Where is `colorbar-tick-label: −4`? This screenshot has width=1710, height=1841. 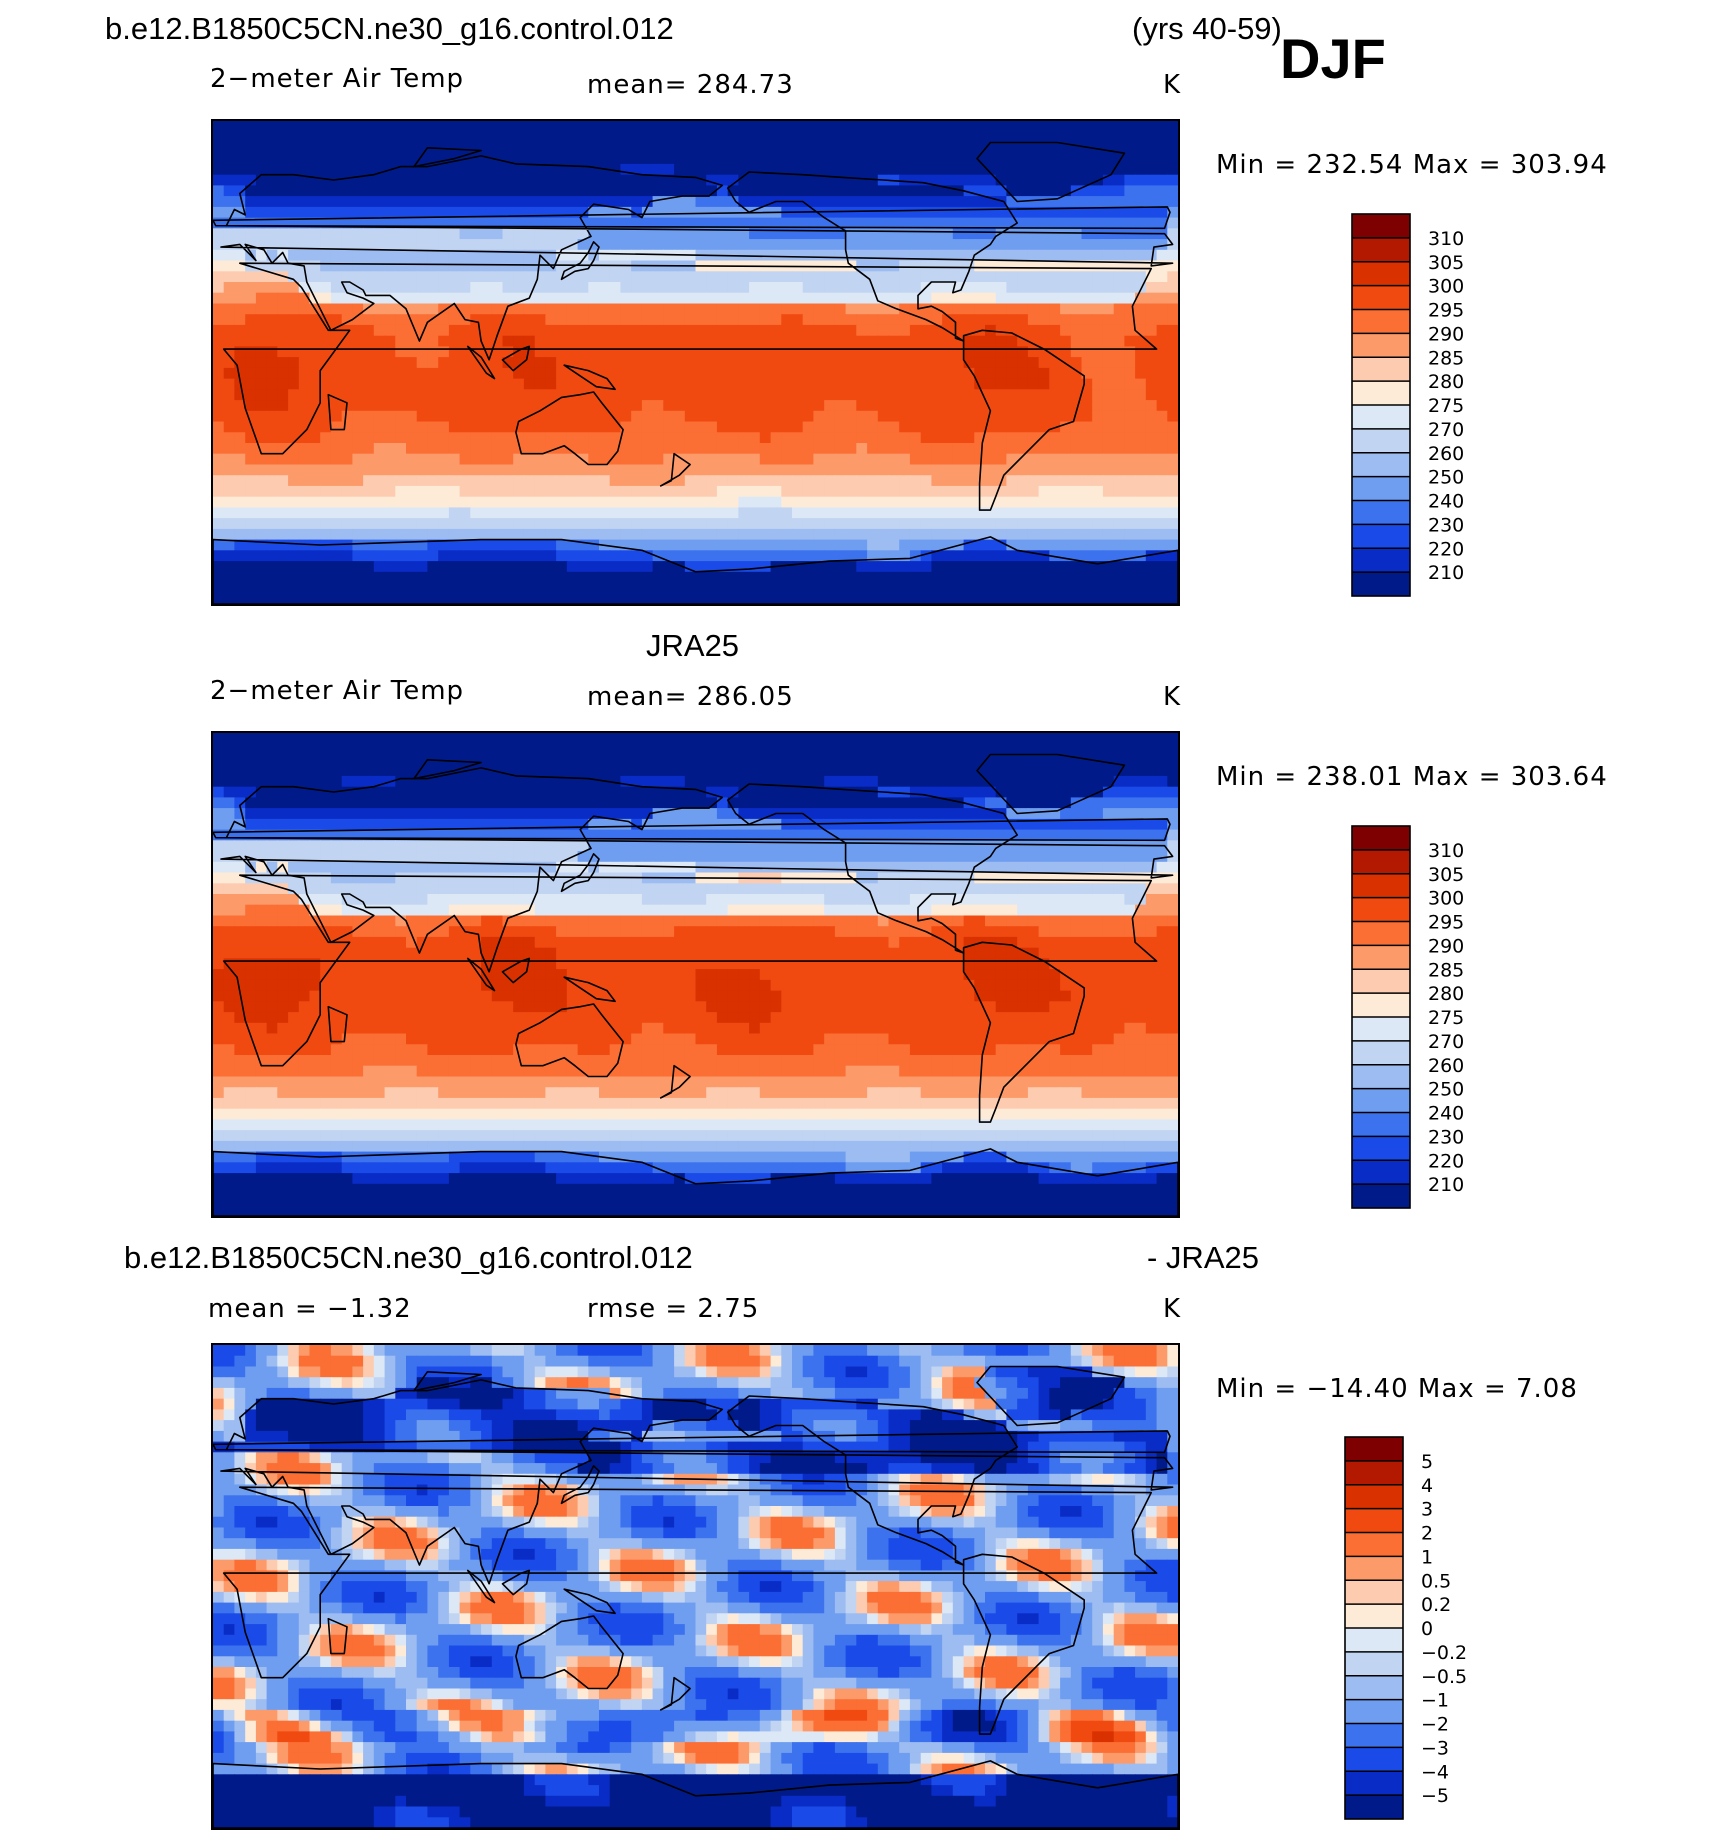
colorbar-tick-label: −4 is located at coordinates (1435, 1772).